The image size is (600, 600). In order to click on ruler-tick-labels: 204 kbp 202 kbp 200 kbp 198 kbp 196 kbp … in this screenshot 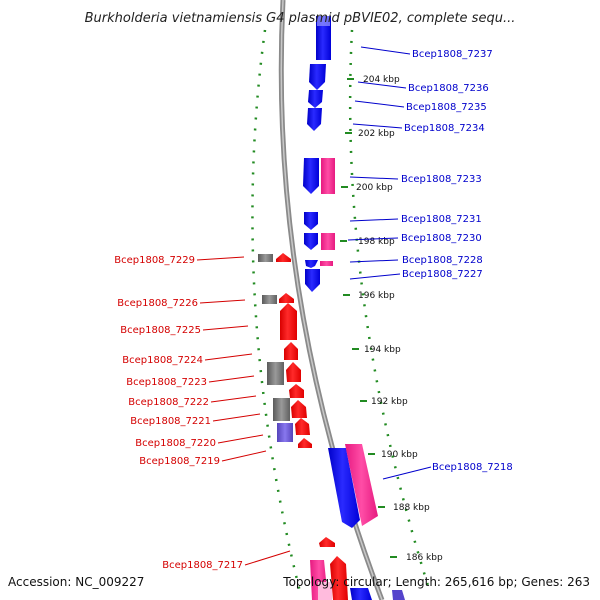, I will do `click(399, 319)`.